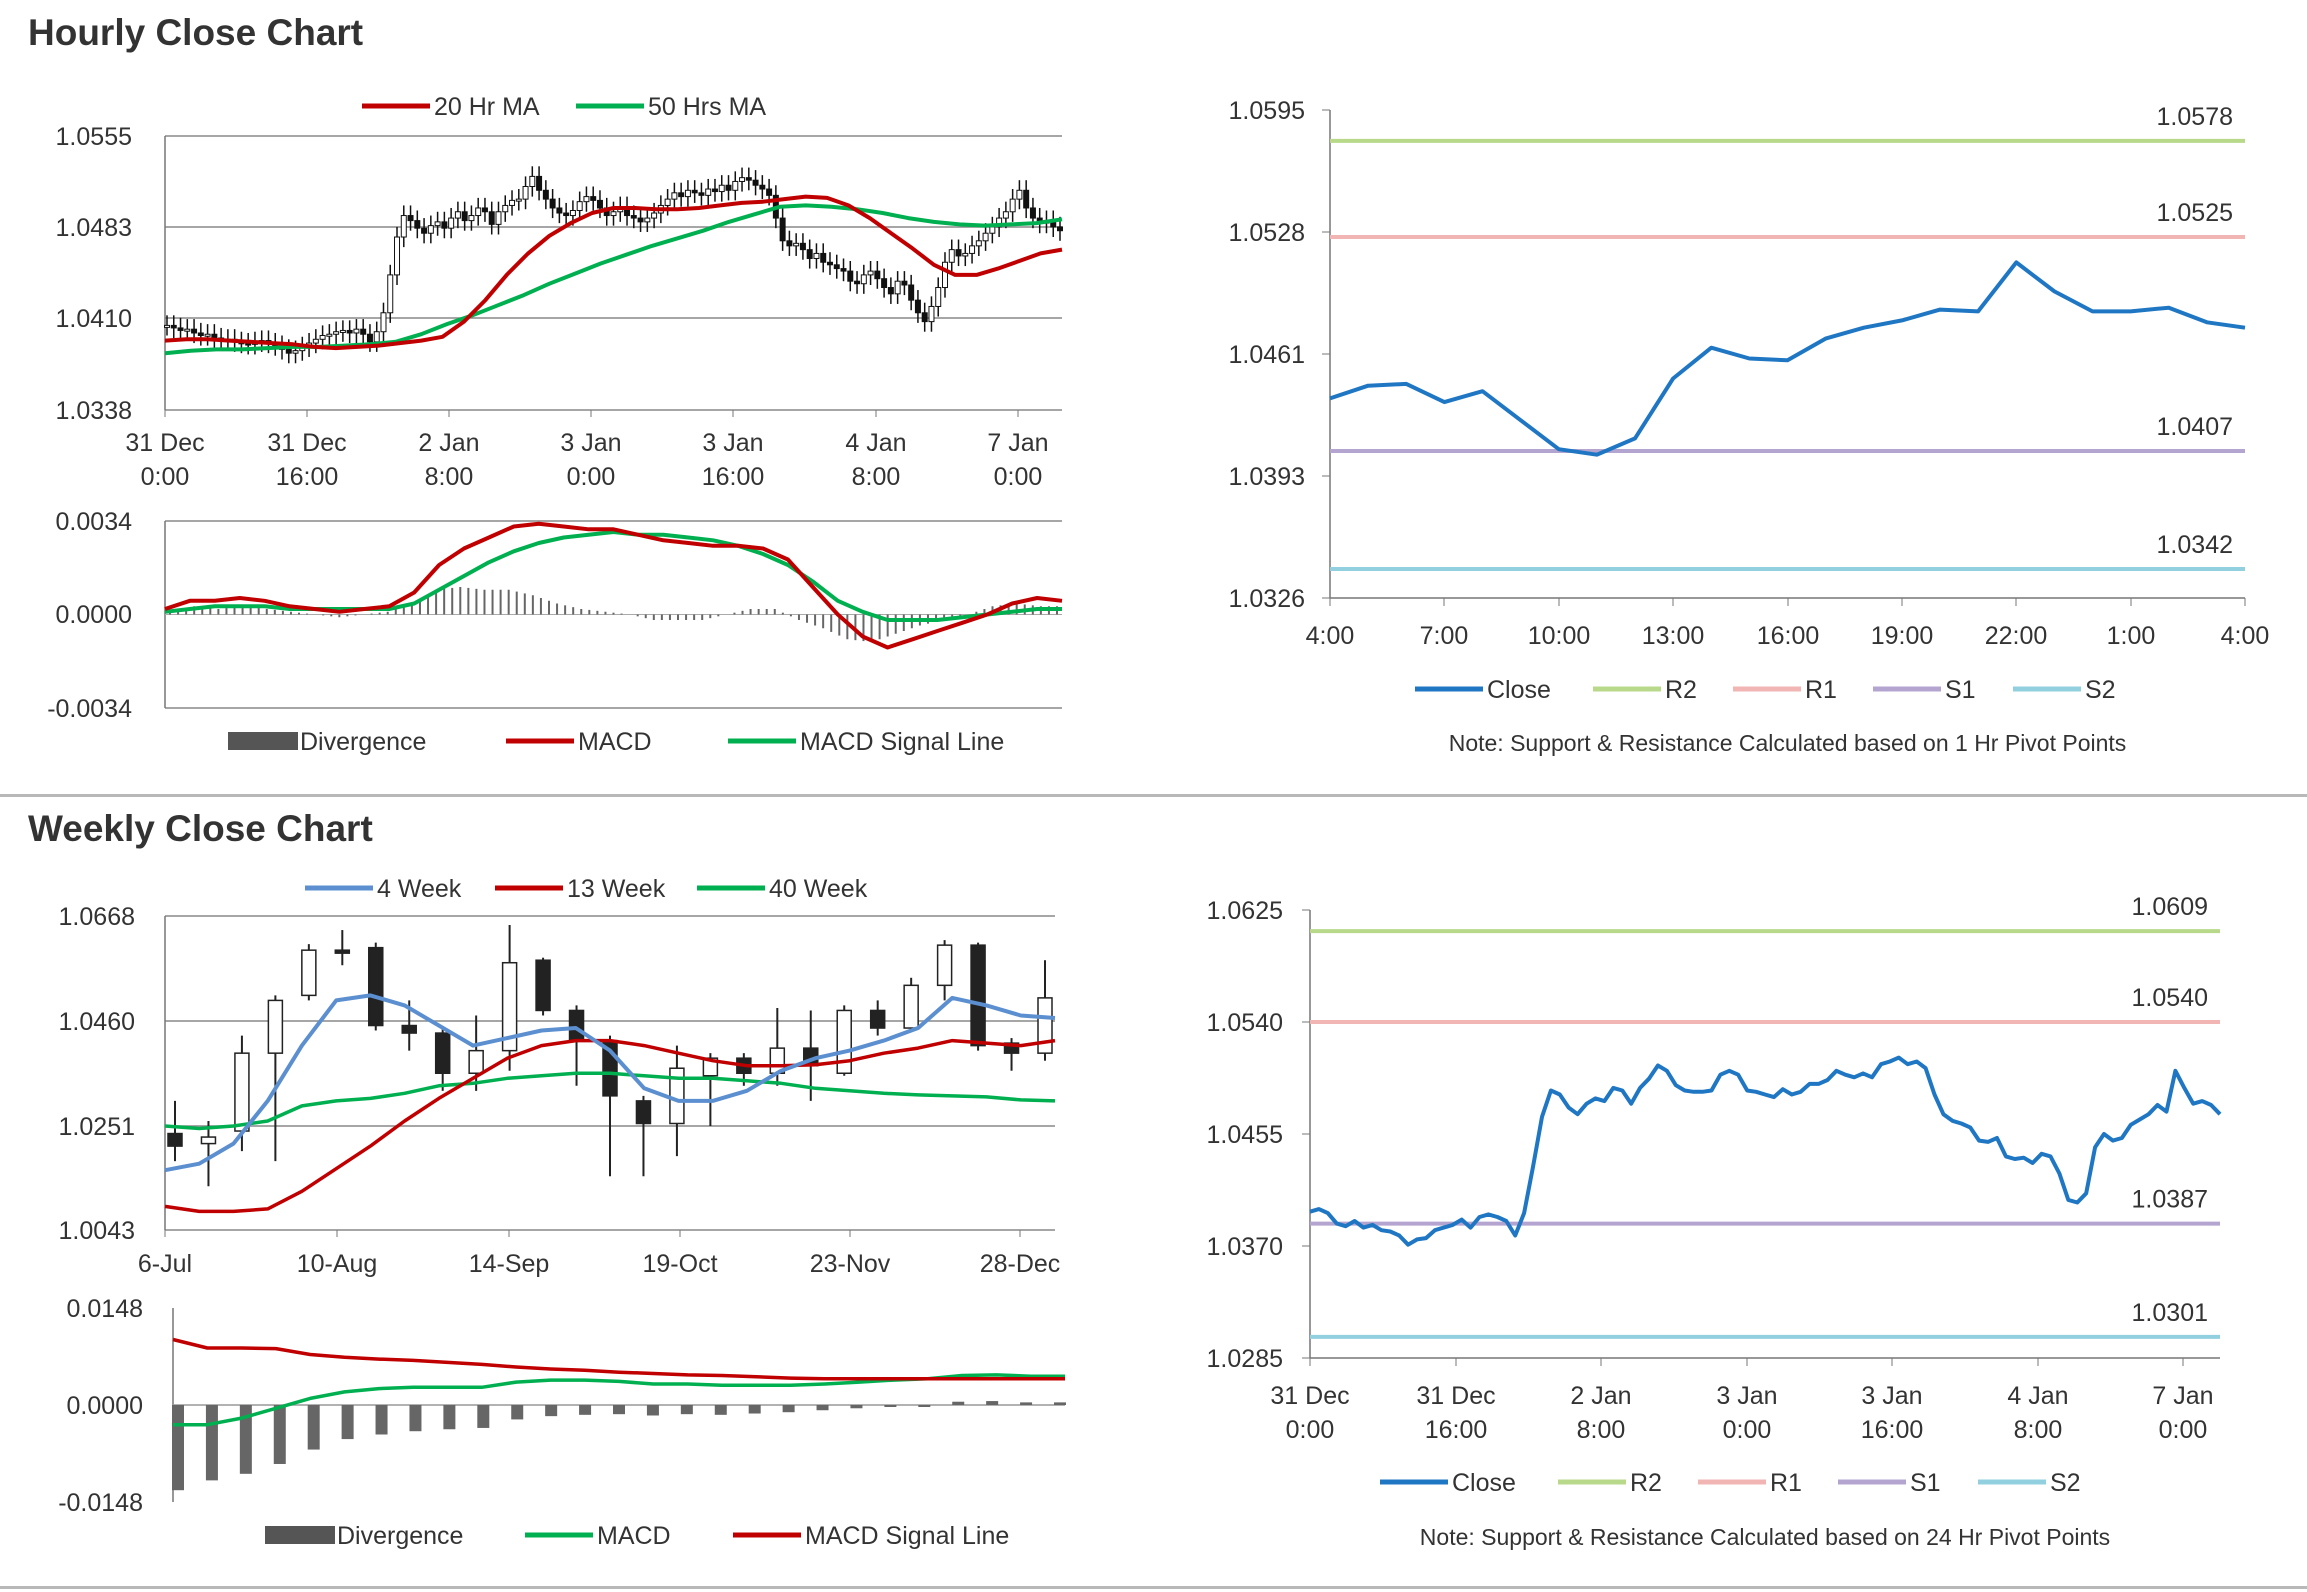 Image resolution: width=2307 pixels, height=1592 pixels. I want to click on ma-40-week-line, so click(610, 1101).